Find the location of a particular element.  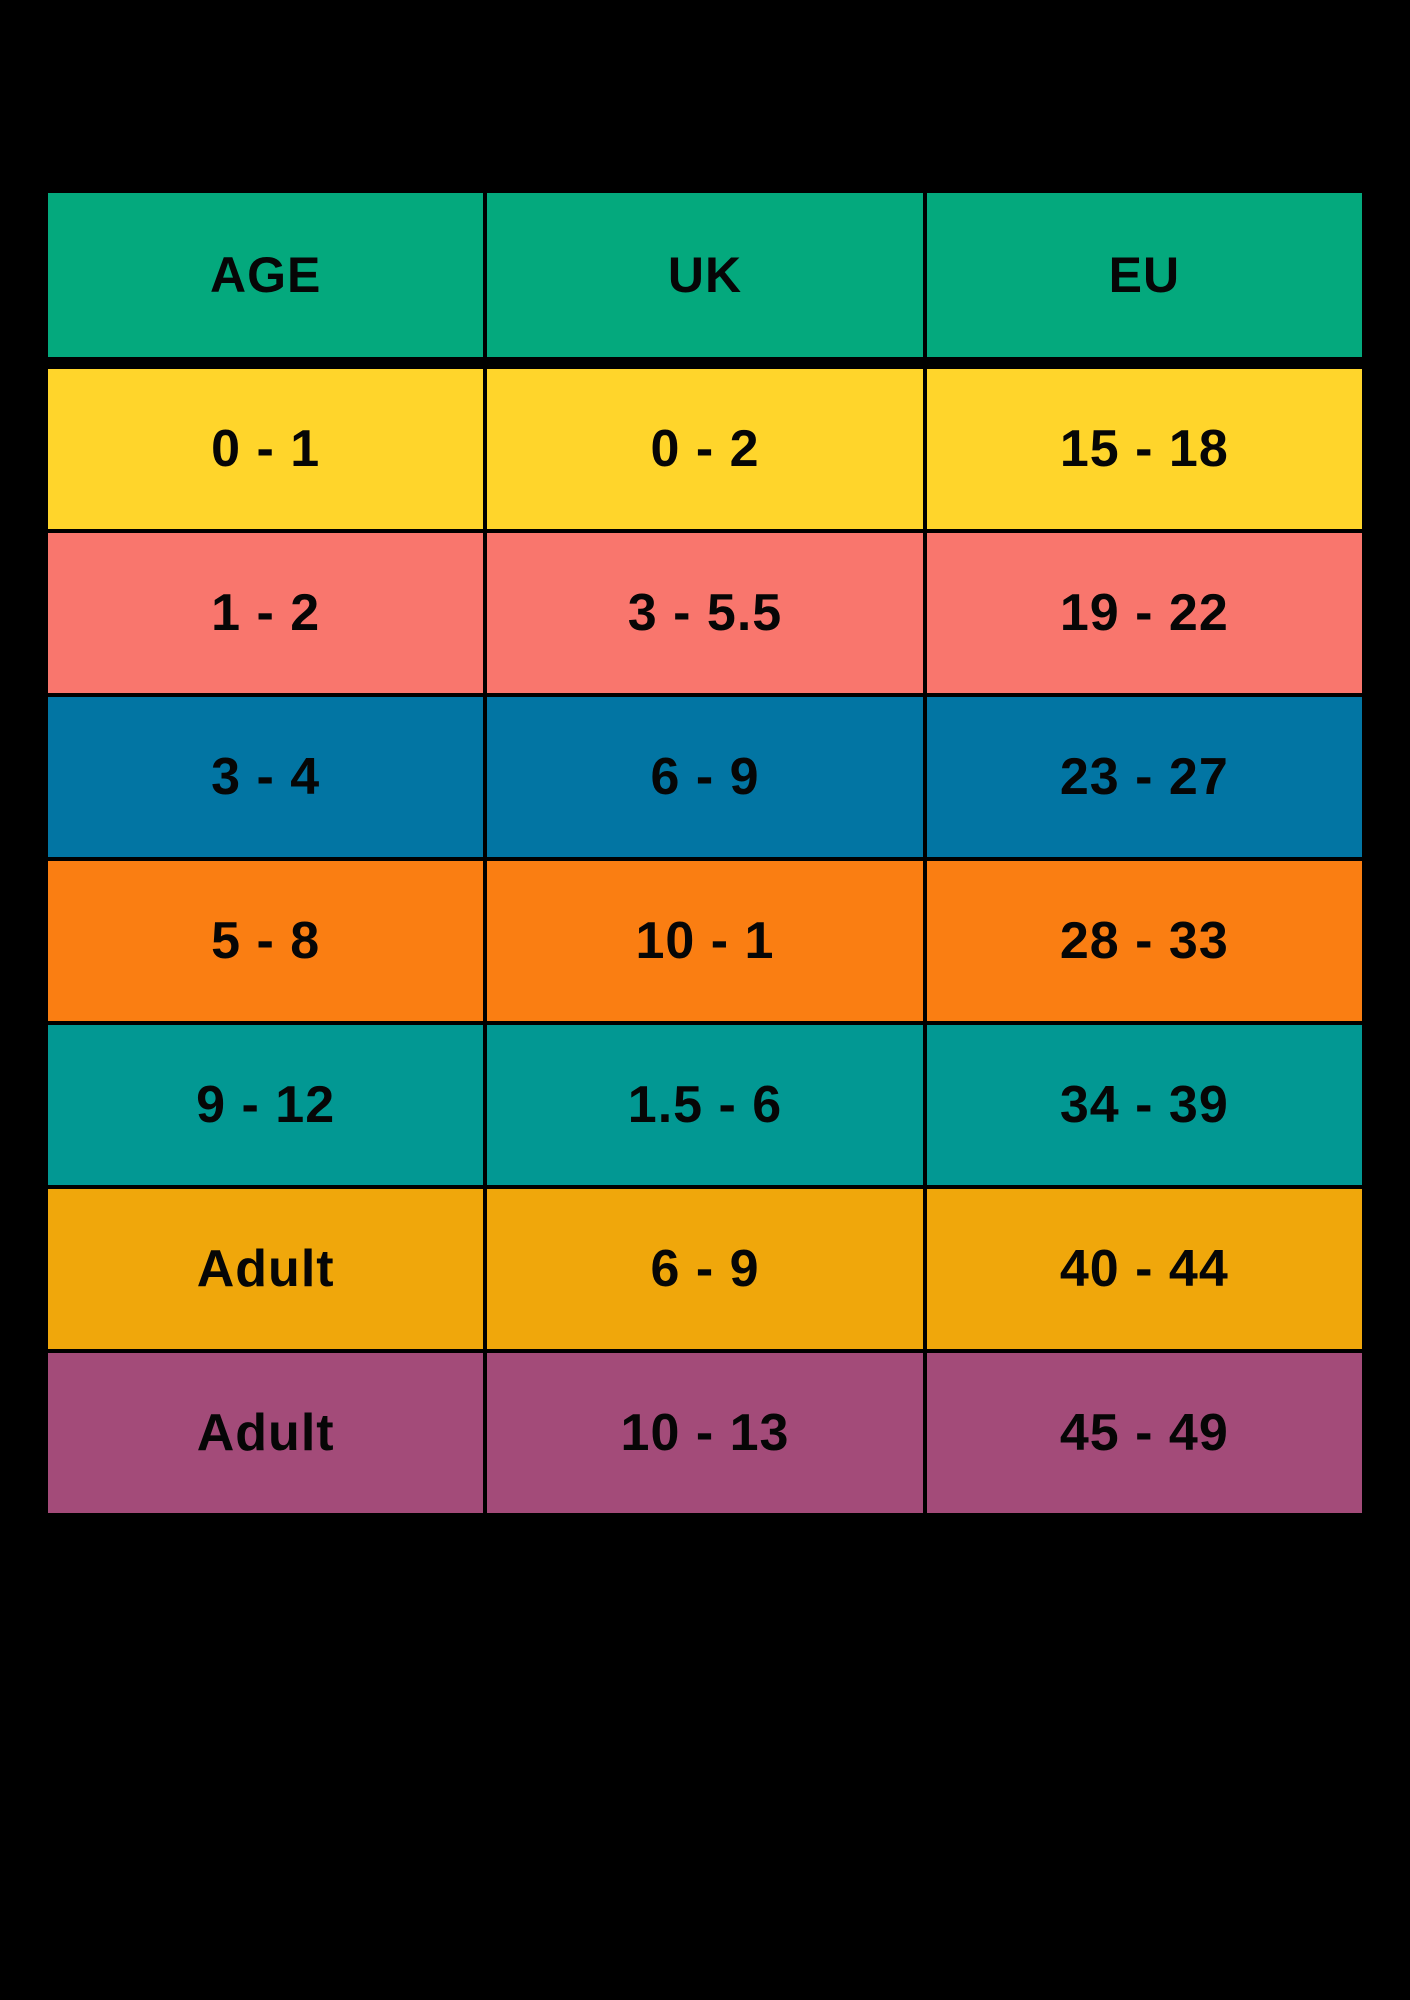

table-cell-age-row-3: 5 - 8 is located at coordinates (266, 941).